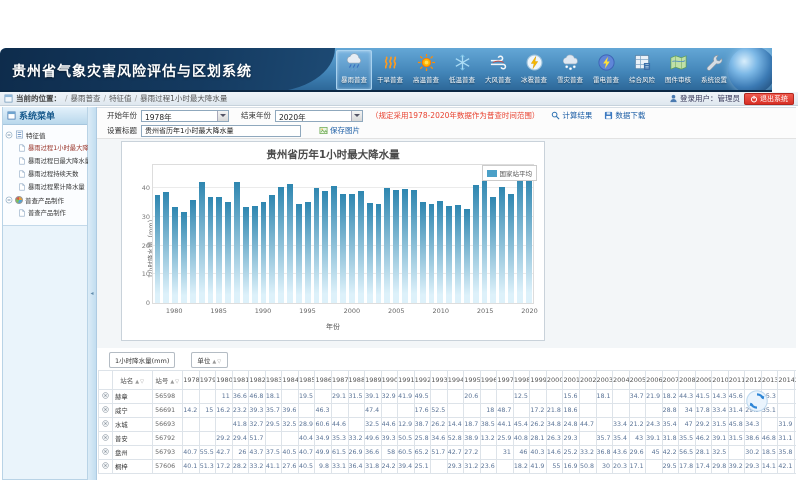 This screenshot has height=500, width=800. I want to click on station-name-cell: 普安, so click(133, 438).